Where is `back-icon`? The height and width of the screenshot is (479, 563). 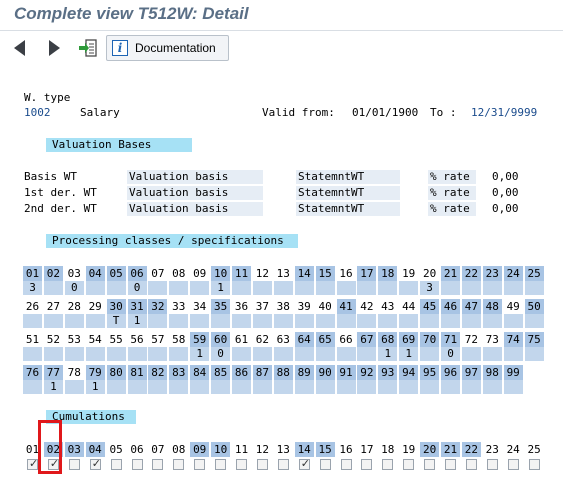
back-icon is located at coordinates (20, 48).